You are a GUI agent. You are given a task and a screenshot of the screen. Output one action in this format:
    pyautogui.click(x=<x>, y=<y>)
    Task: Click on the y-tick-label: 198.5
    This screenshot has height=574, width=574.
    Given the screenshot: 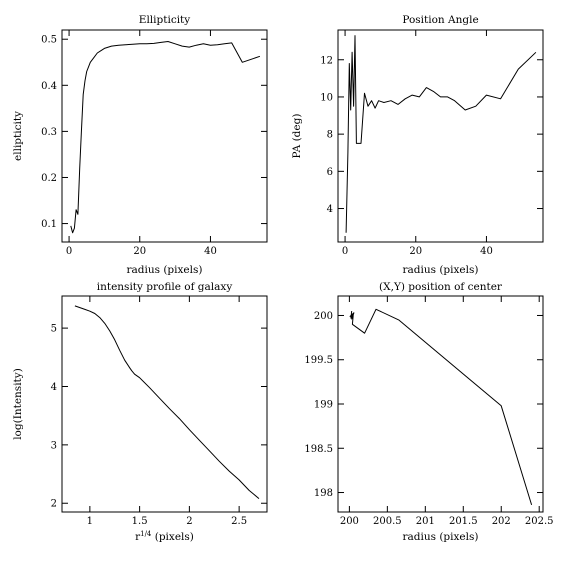 What is the action you would take?
    pyautogui.click(x=318, y=449)
    